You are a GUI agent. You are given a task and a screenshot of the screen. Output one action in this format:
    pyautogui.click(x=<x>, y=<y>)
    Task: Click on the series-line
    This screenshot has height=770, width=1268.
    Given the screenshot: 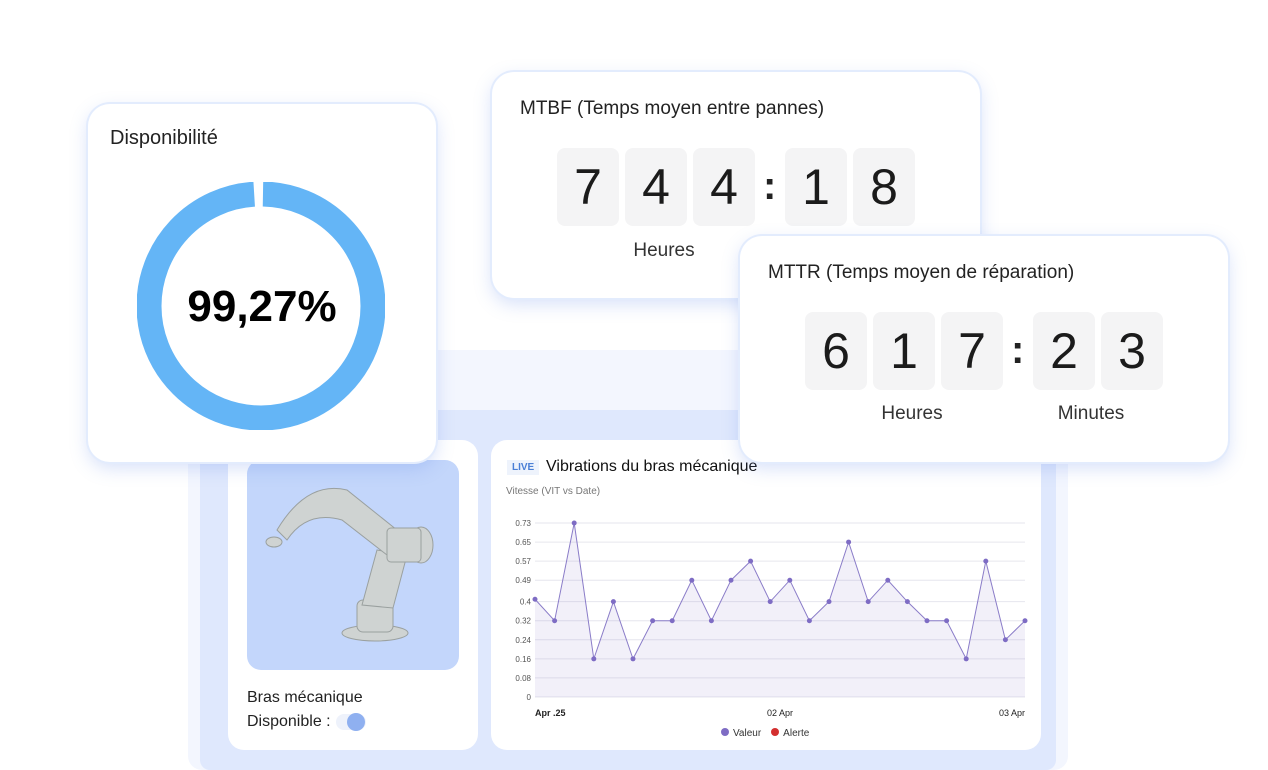 What is the action you would take?
    pyautogui.click(x=780, y=591)
    